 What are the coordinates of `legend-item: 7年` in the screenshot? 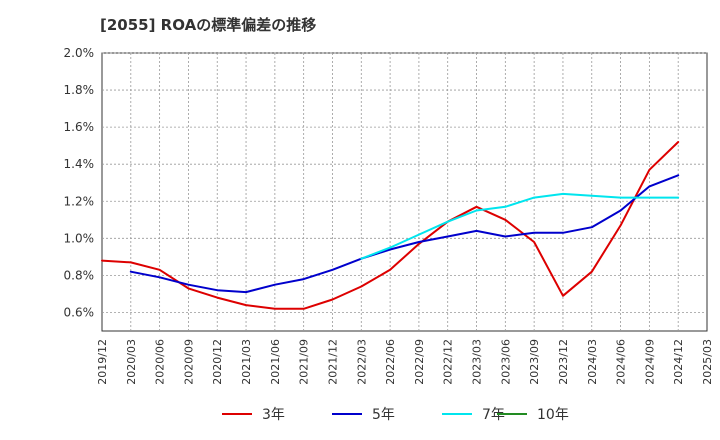 It's located at (473, 414).